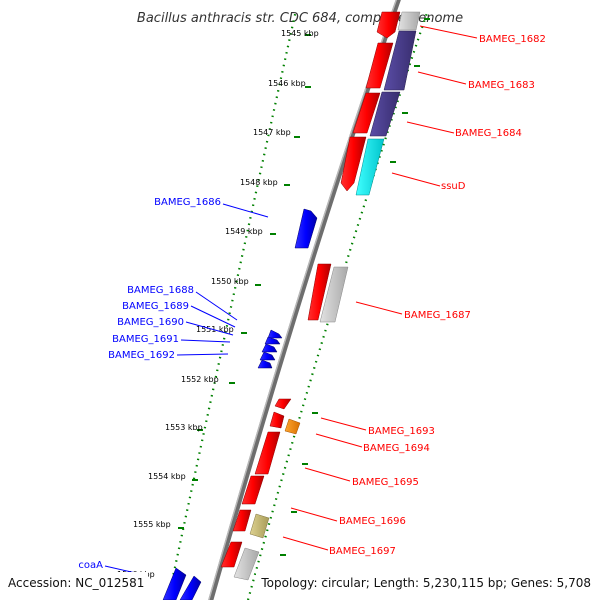 This screenshot has height=600, width=600. Describe the element at coordinates (272, 132) in the screenshot. I see `tick-label: 1547 kbp` at that location.